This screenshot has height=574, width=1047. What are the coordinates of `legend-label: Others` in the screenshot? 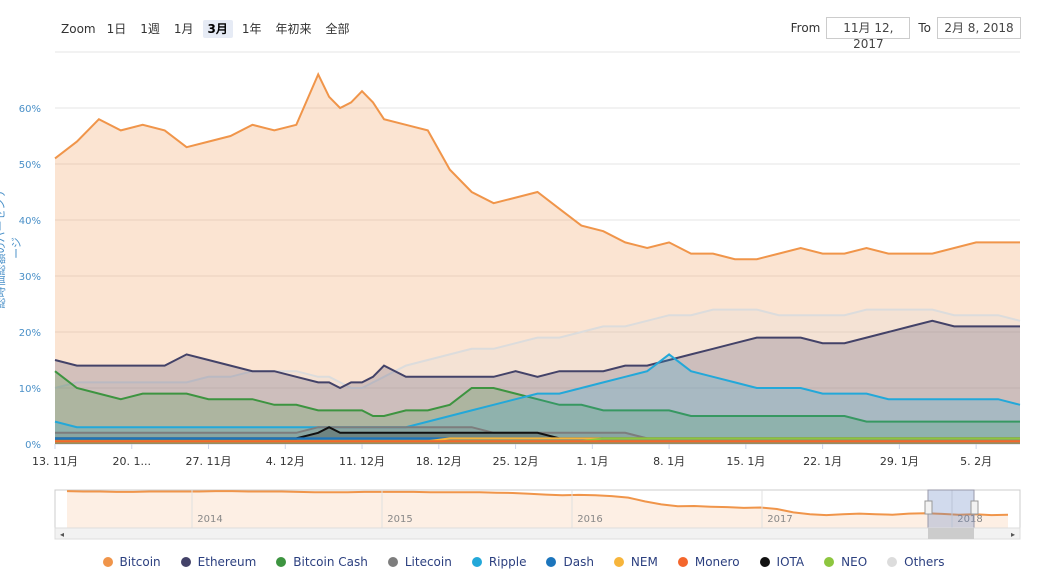 It's located at (924, 562).